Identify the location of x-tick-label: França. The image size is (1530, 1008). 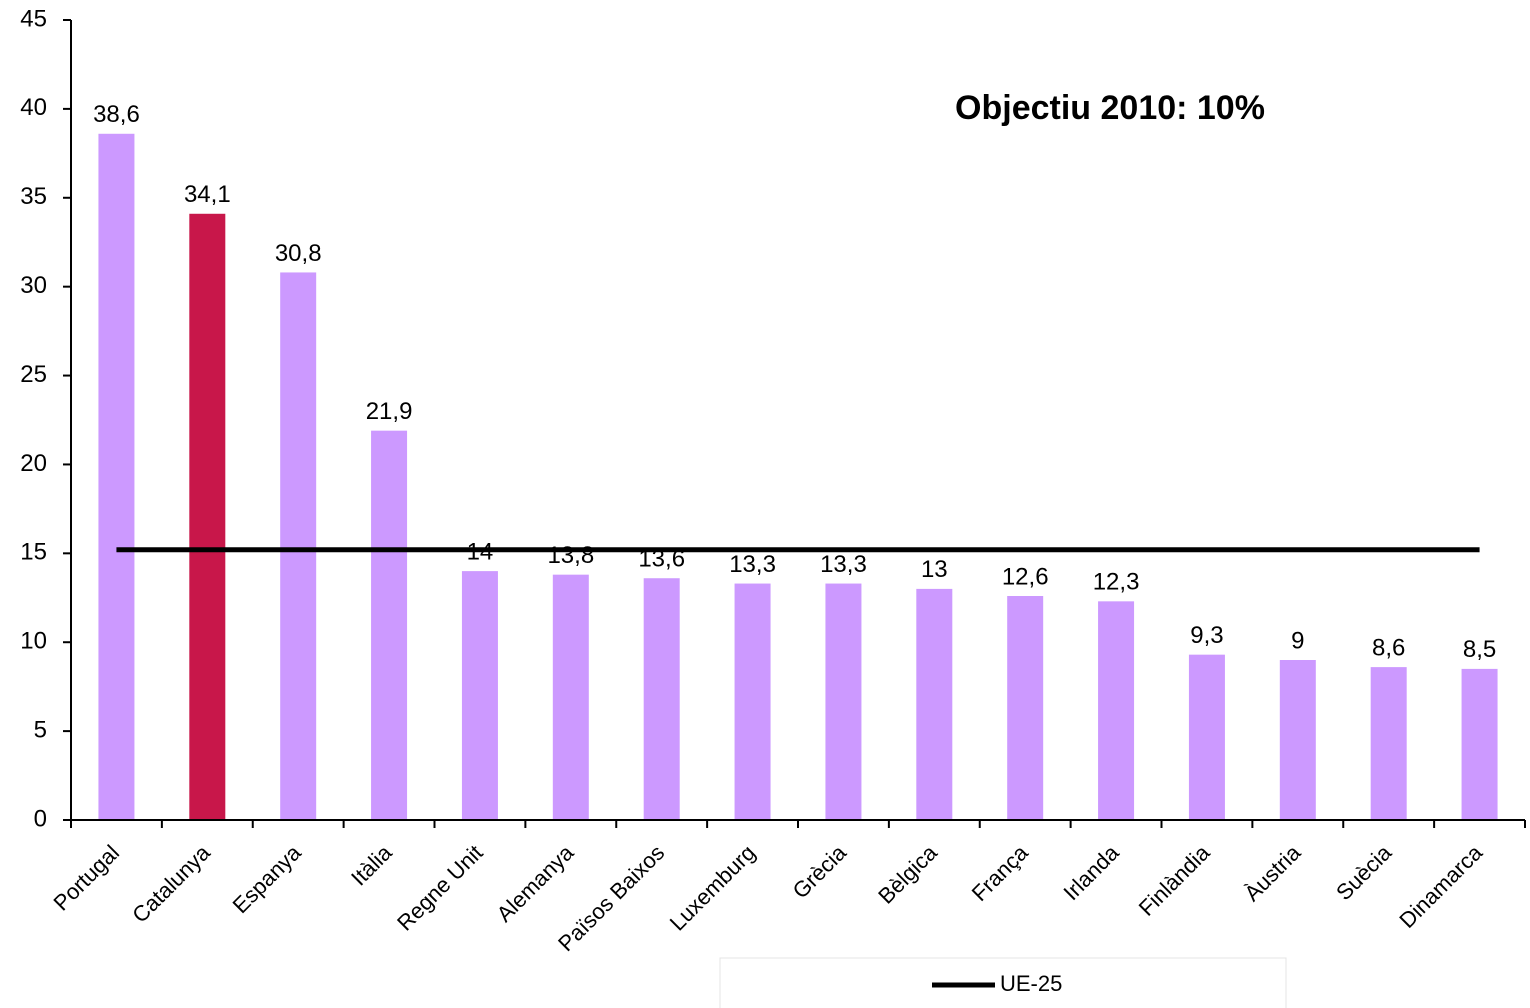
(1000, 872).